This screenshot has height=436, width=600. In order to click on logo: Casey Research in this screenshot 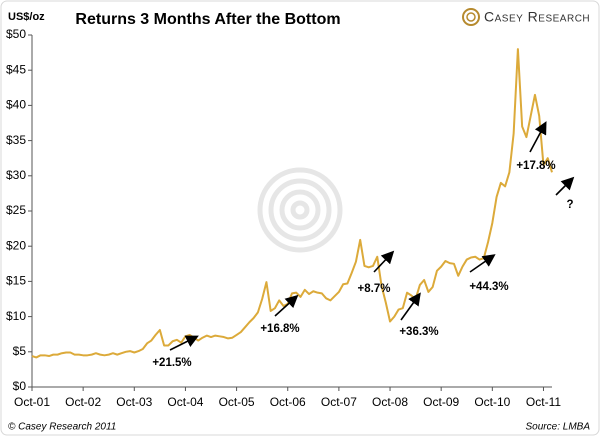, I will do `click(526, 17)`.